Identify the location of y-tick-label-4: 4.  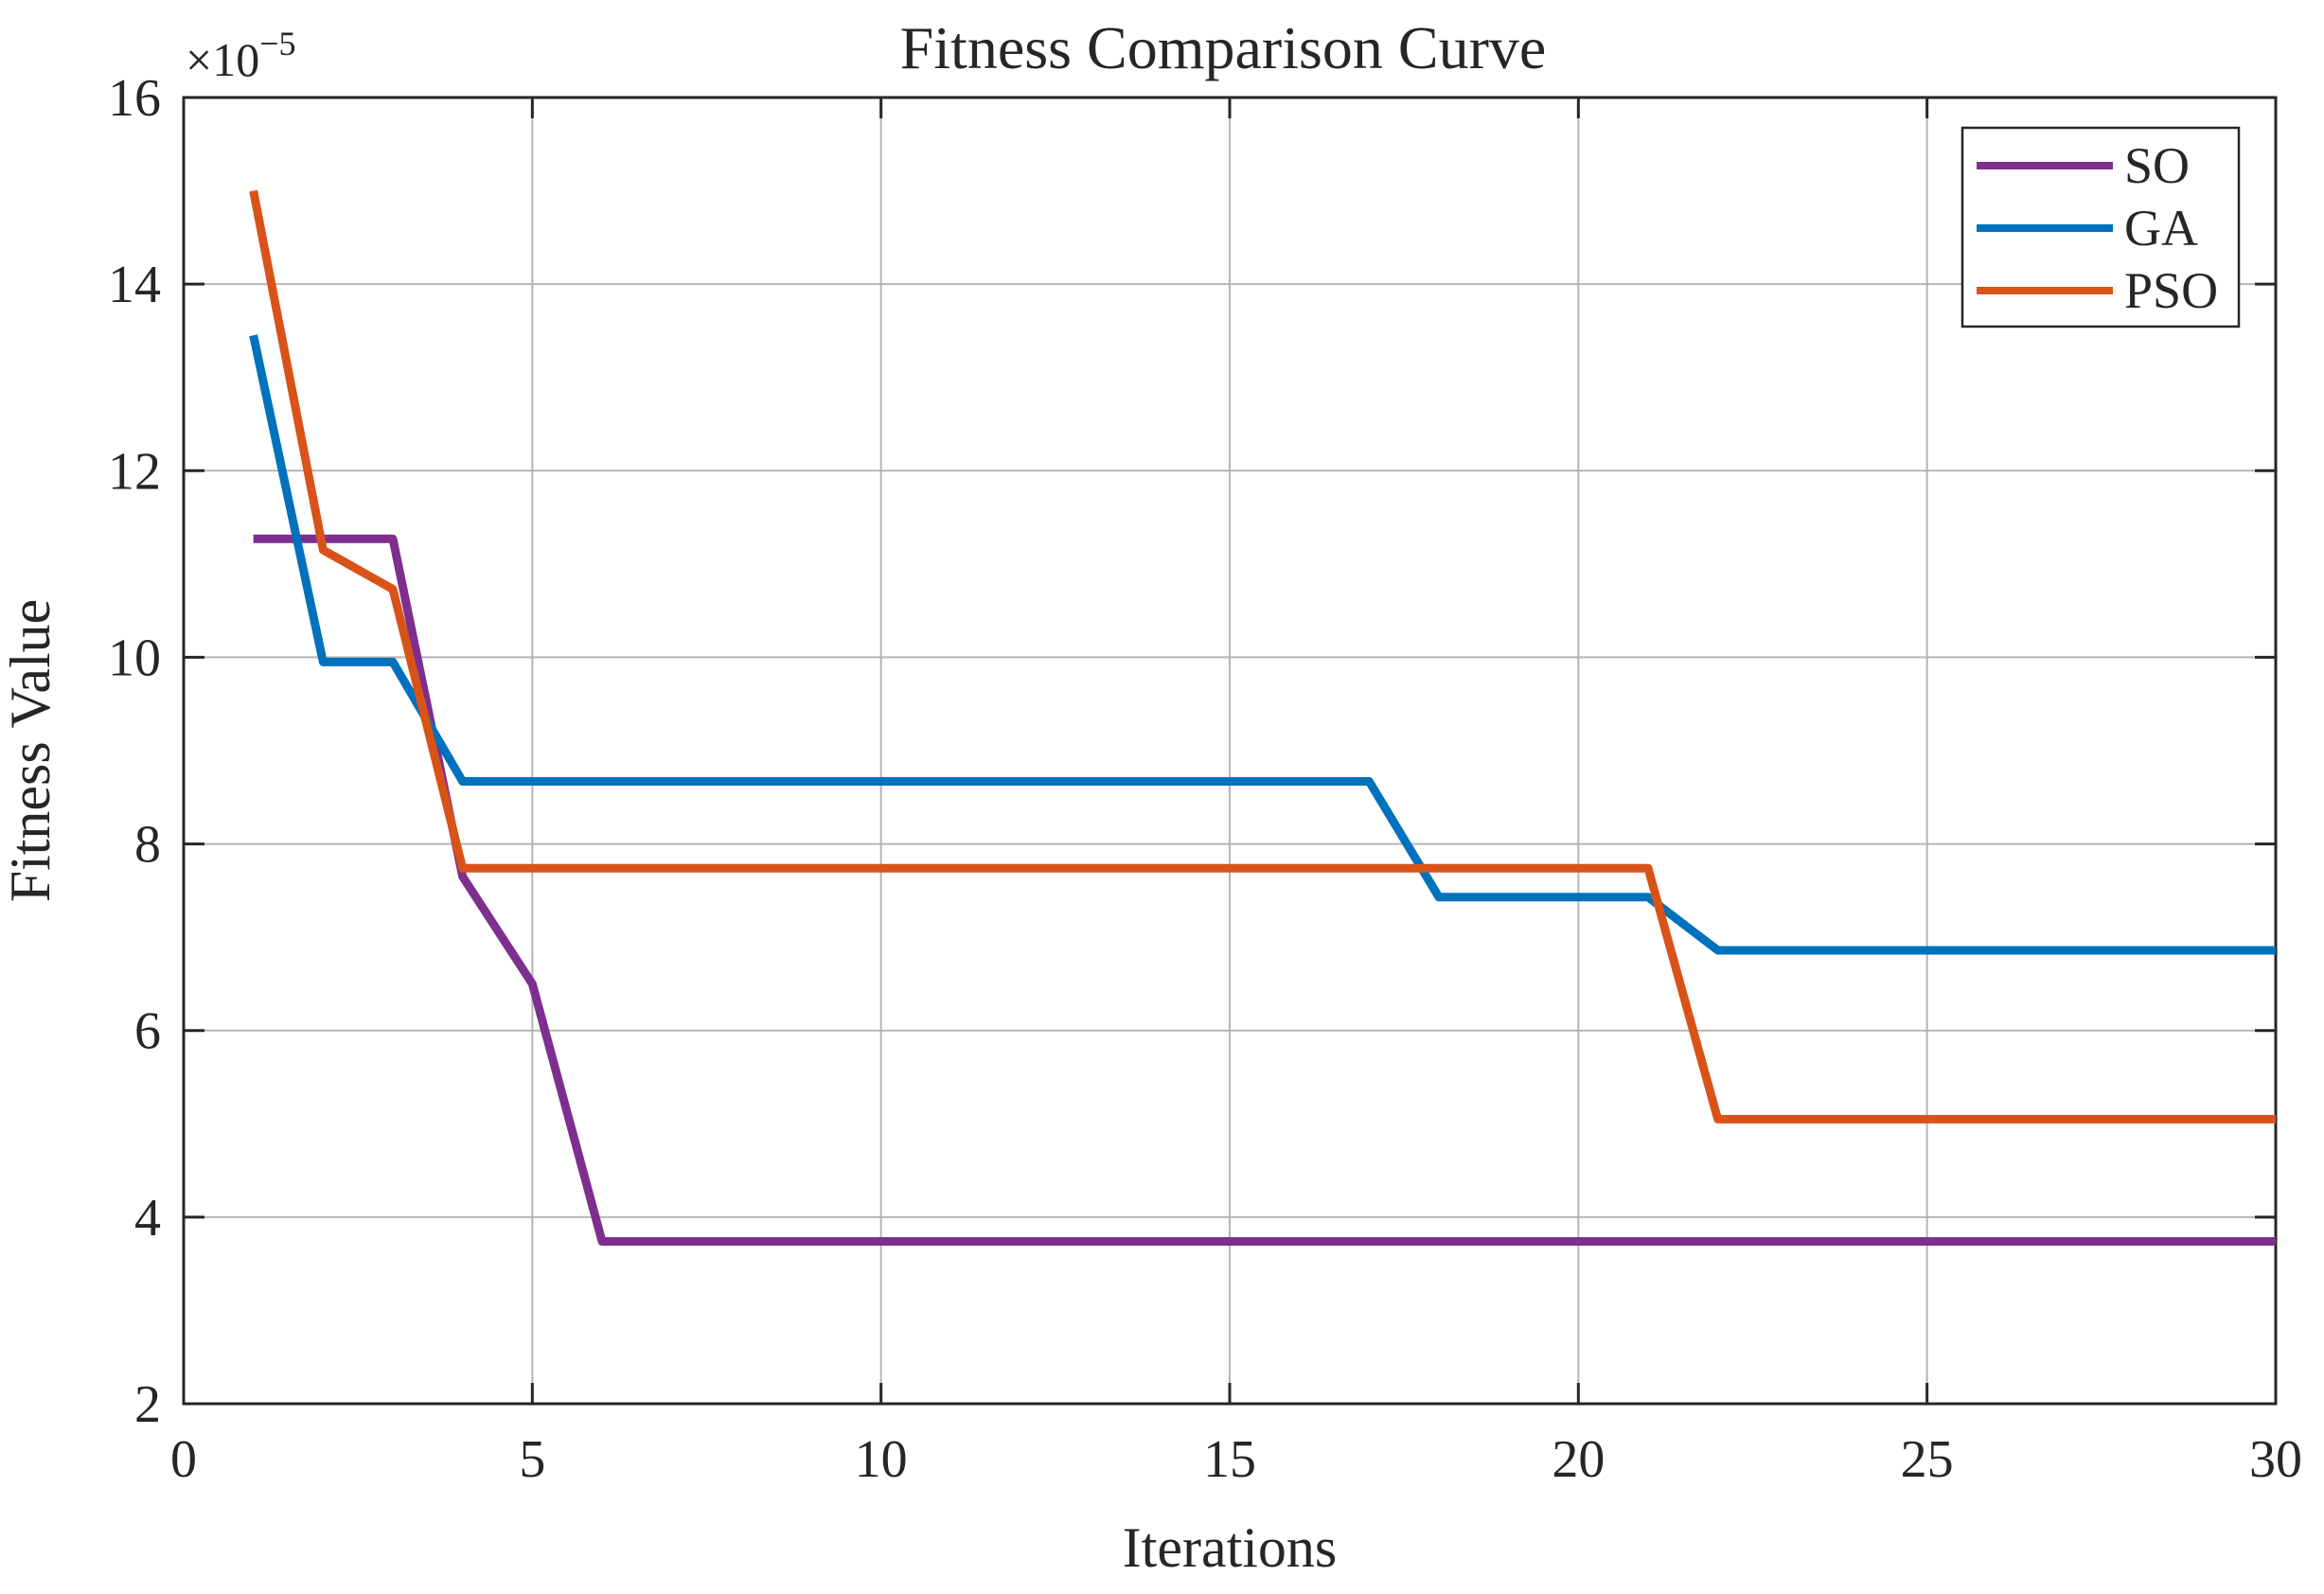
(147, 1218).